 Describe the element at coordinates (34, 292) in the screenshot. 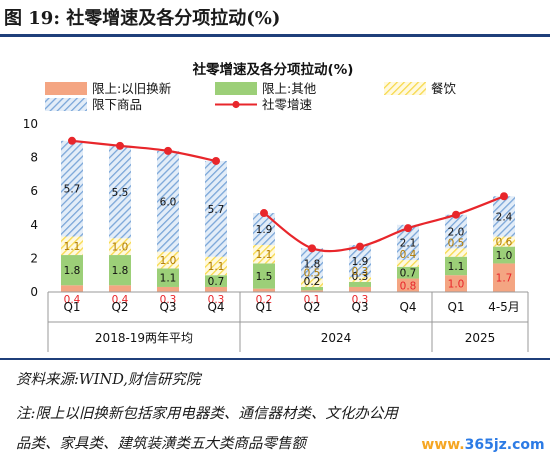

I see `y-tick-label: 0` at that location.